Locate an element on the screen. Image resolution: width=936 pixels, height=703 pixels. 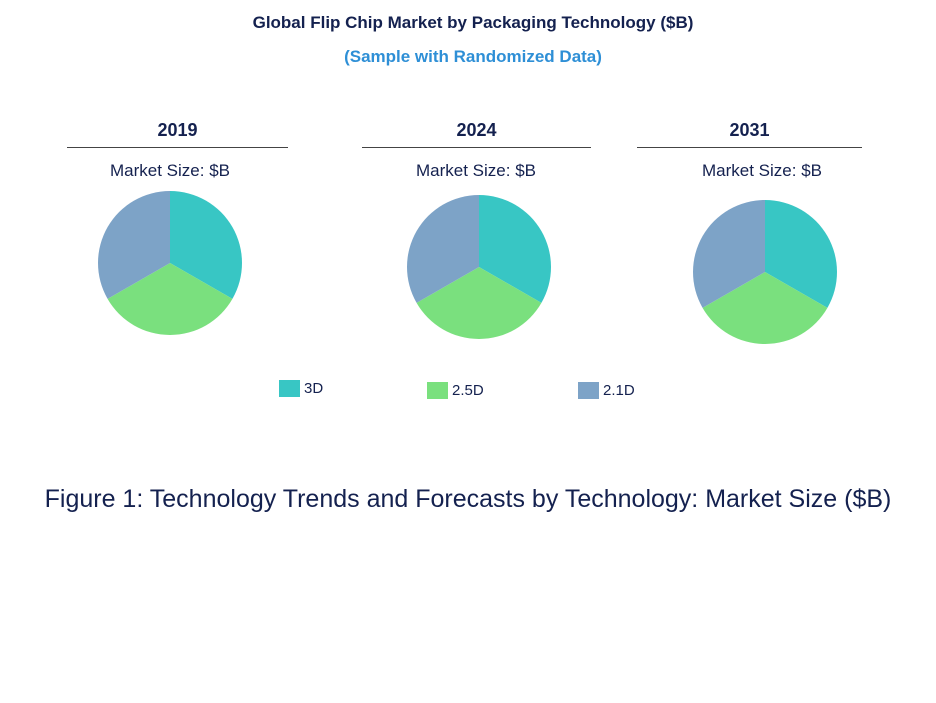
pie-label-2019: Market Size: $B is located at coordinates (170, 170).